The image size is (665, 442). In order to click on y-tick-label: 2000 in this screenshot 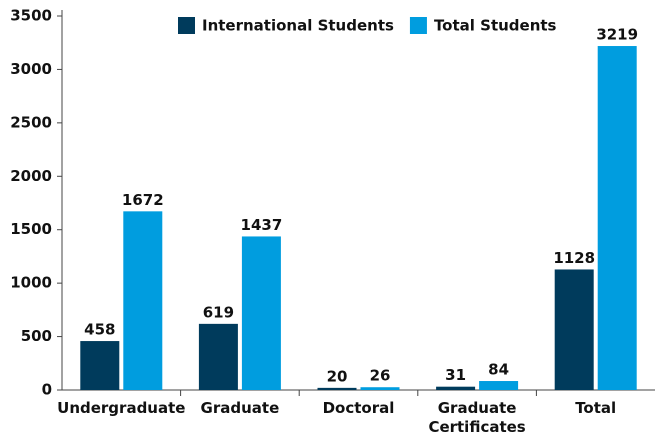, I will do `click(31, 176)`.